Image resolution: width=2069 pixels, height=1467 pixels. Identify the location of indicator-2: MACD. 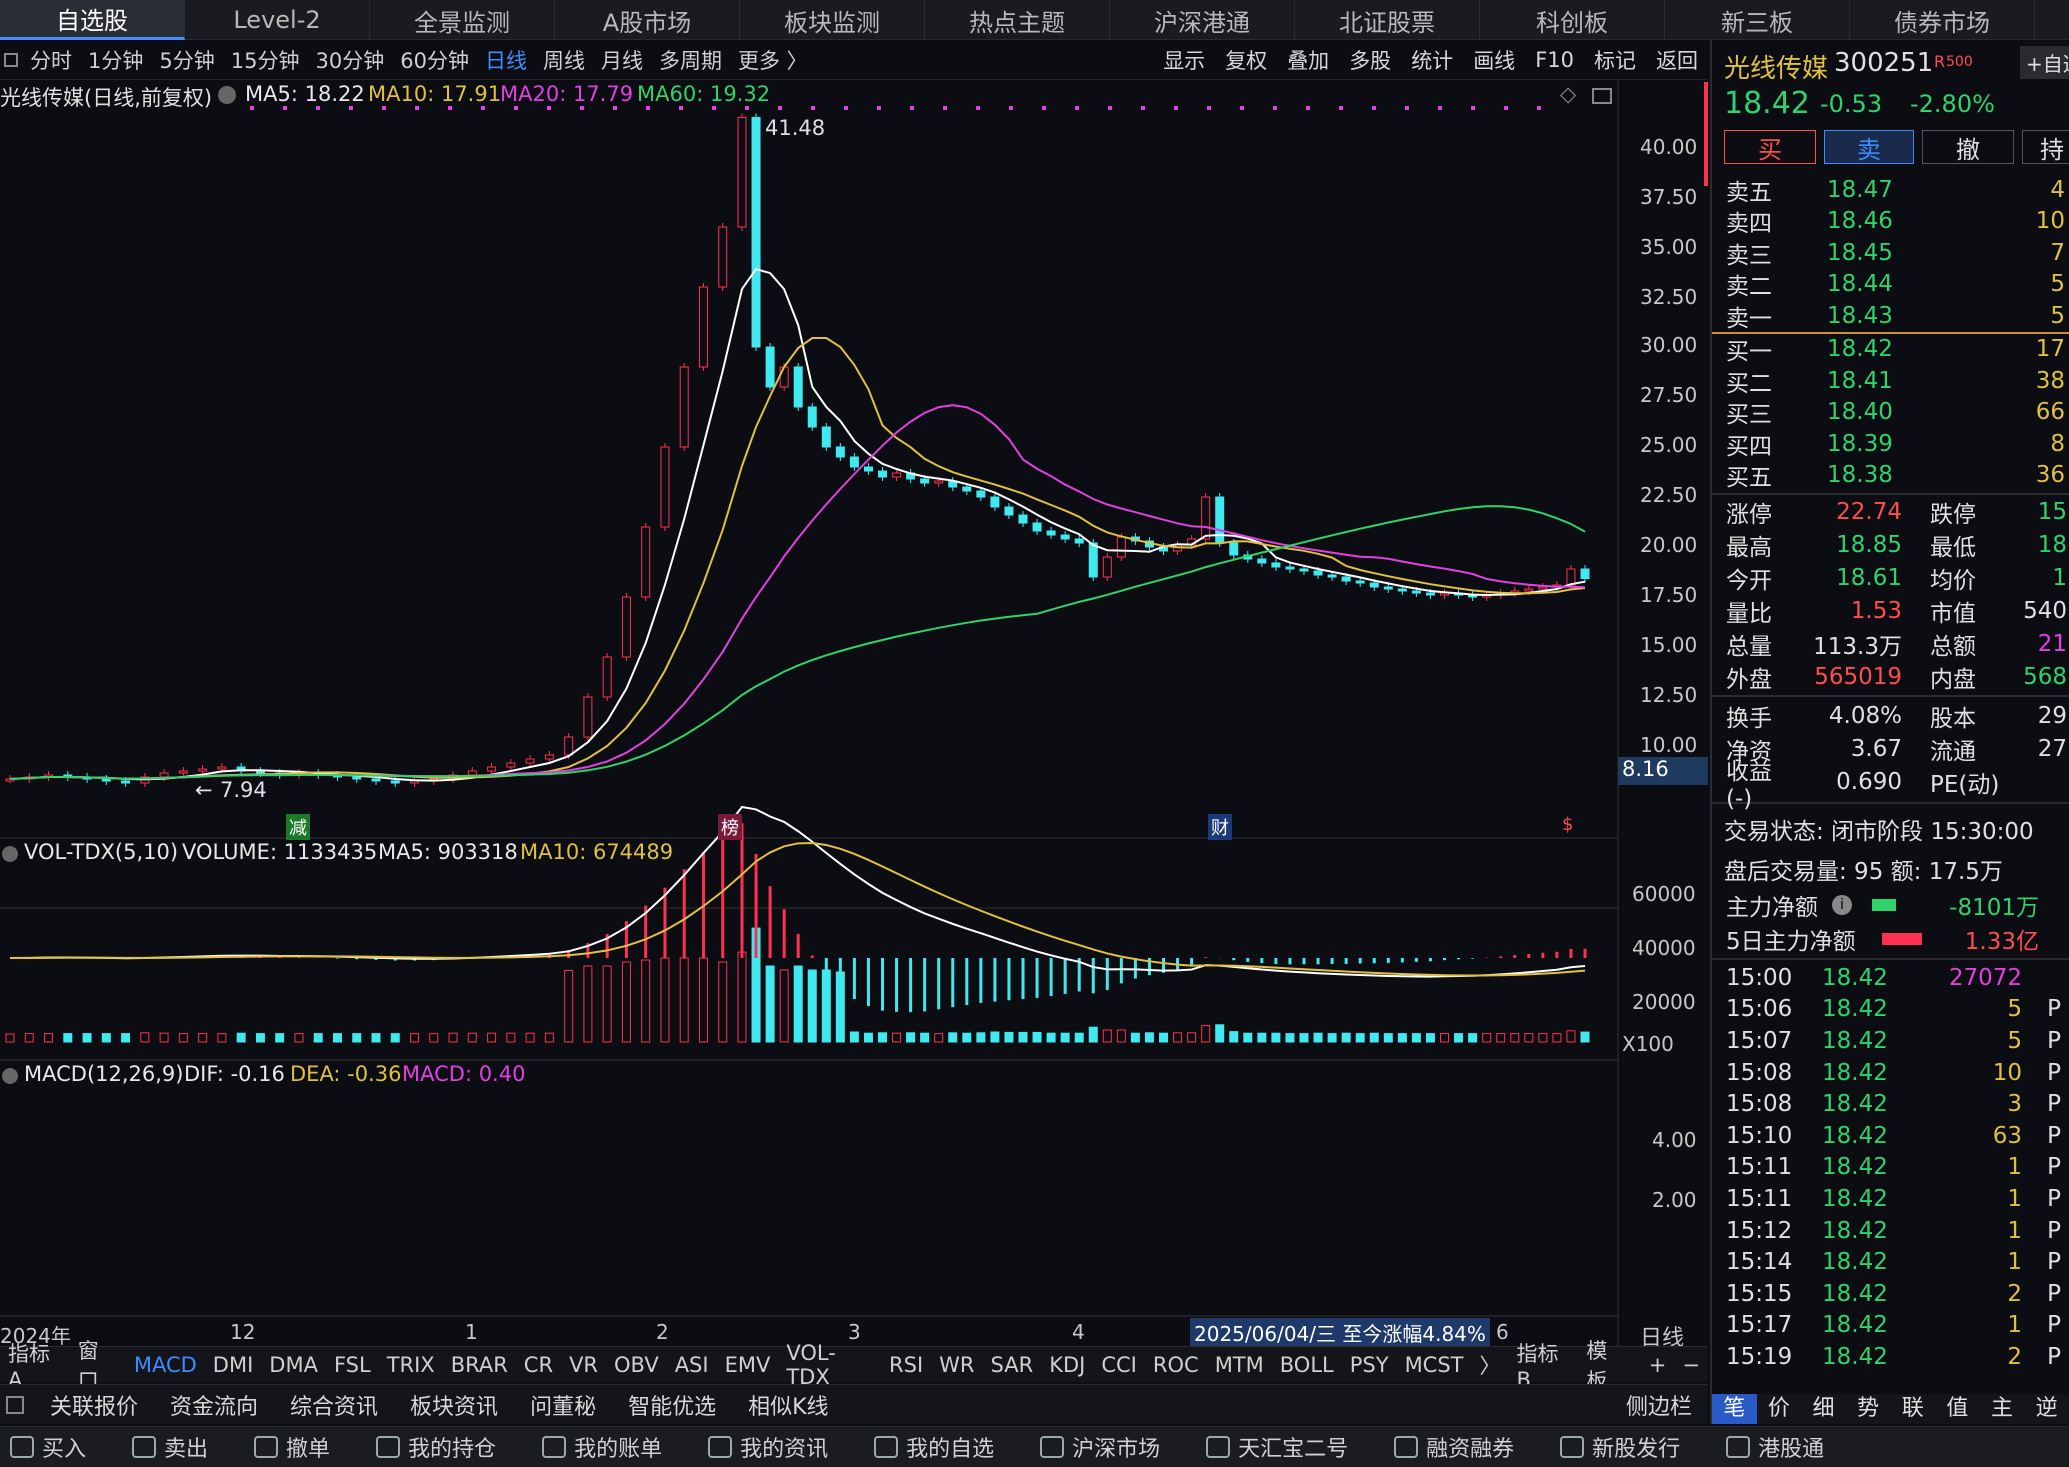
(165, 1364).